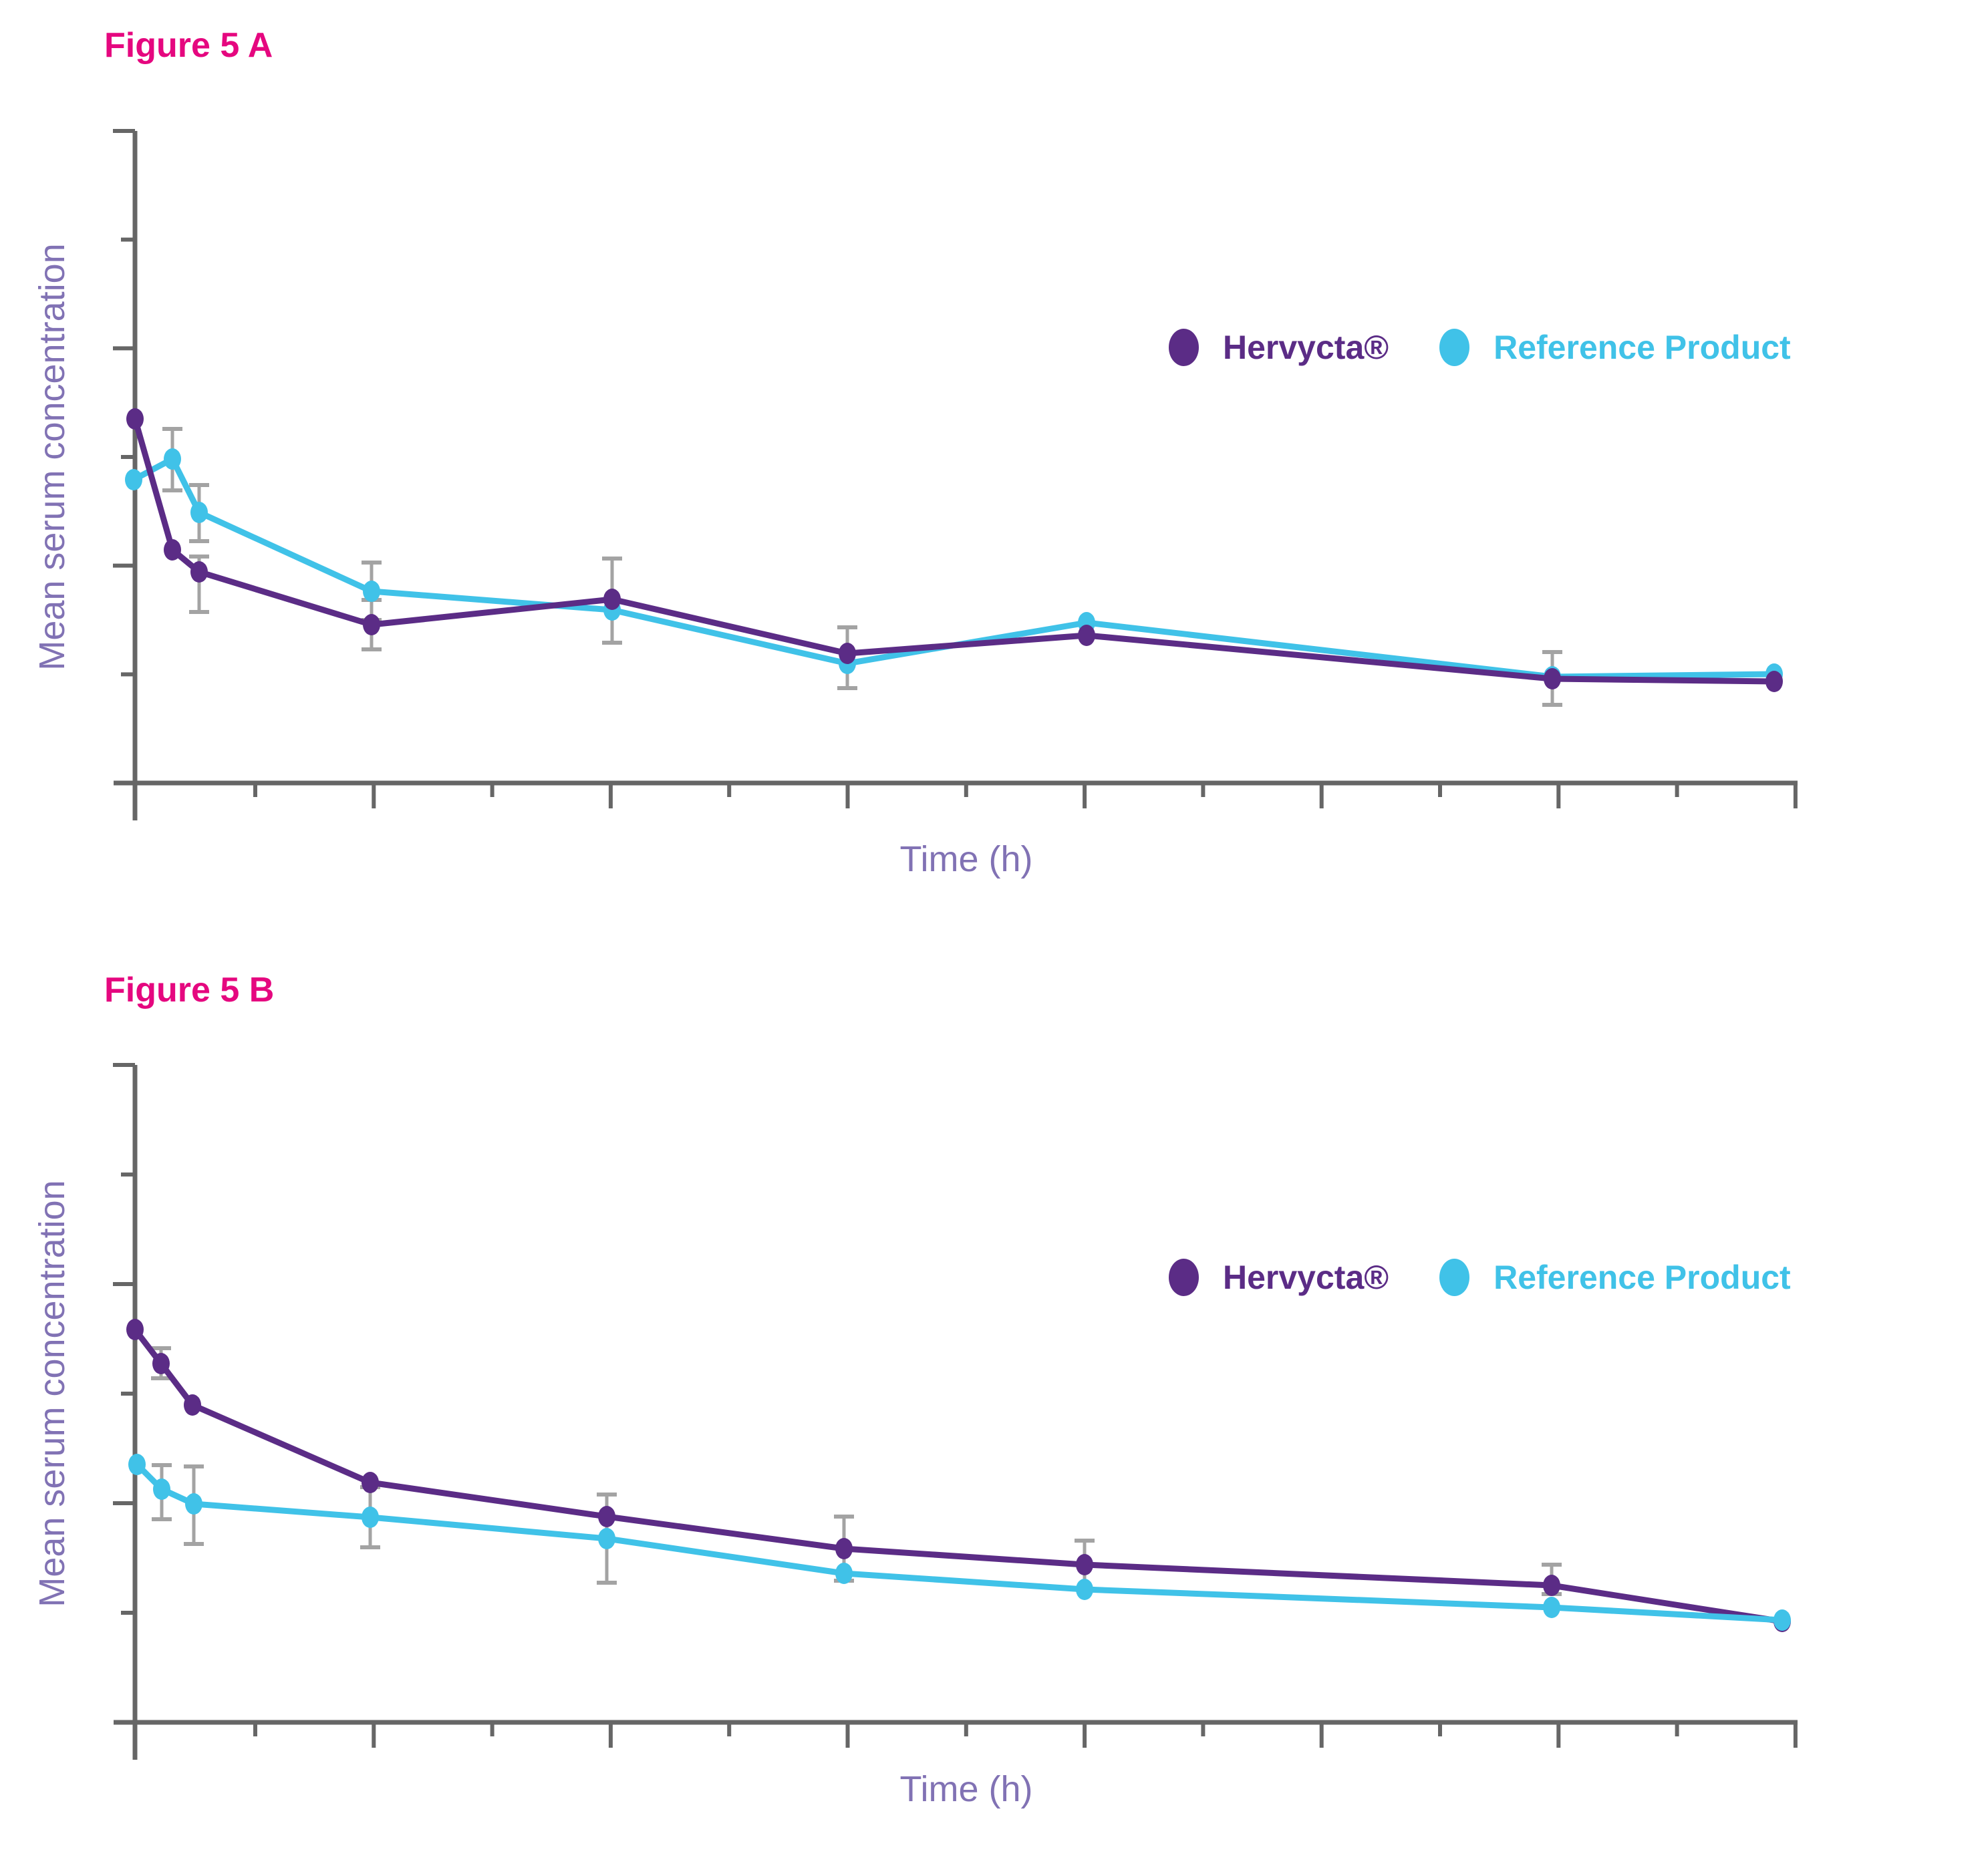  I want to click on figure-b-title: Figure 5 B, so click(189, 990).